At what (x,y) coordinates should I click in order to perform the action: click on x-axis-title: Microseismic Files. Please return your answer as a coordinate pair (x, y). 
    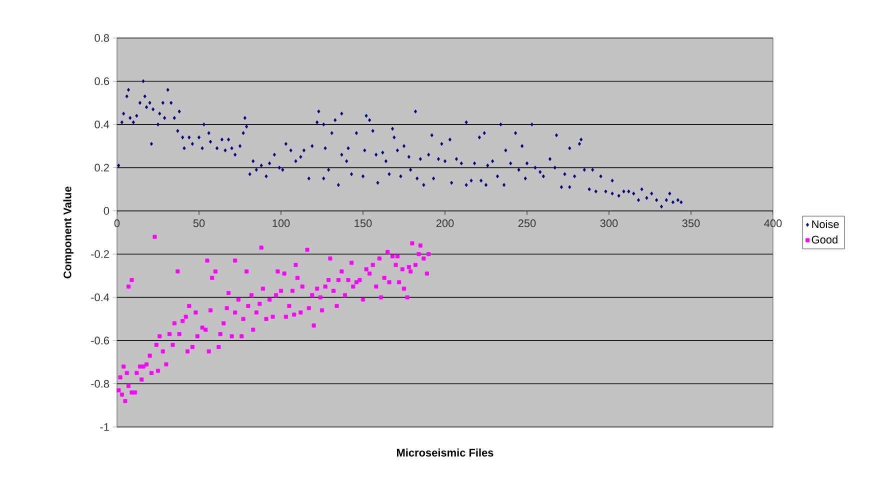
    Looking at the image, I should click on (445, 452).